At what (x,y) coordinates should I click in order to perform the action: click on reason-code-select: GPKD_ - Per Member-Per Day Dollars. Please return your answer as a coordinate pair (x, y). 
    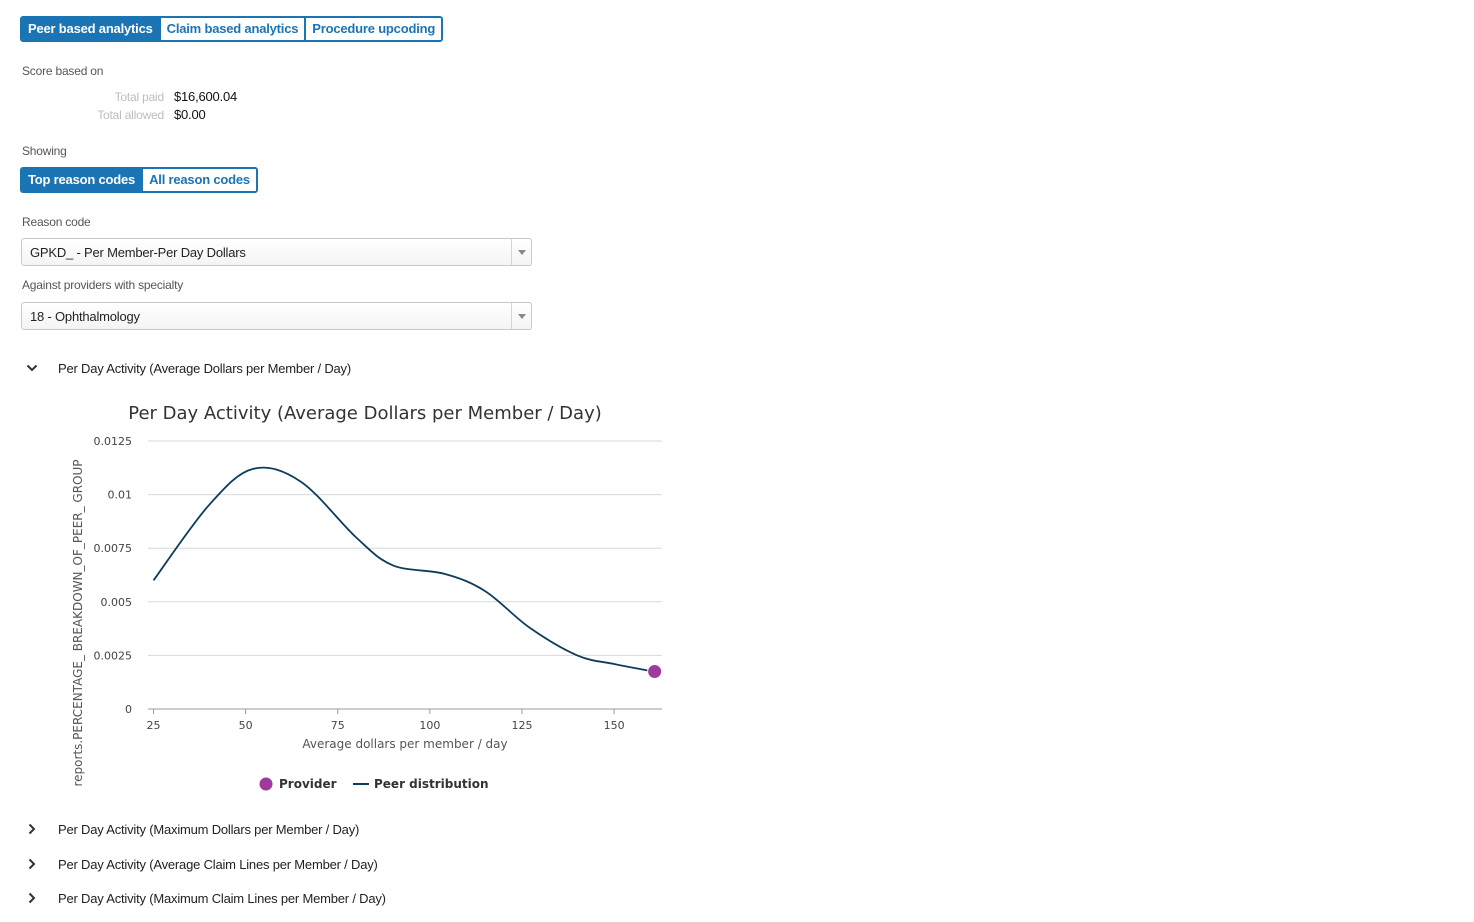
    Looking at the image, I should click on (276, 252).